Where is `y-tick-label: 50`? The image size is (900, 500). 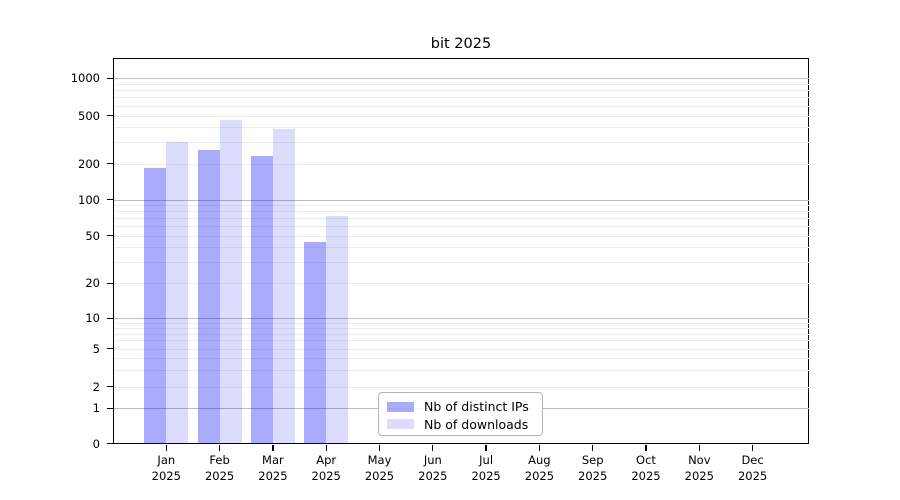
y-tick-label: 50 is located at coordinates (92, 235).